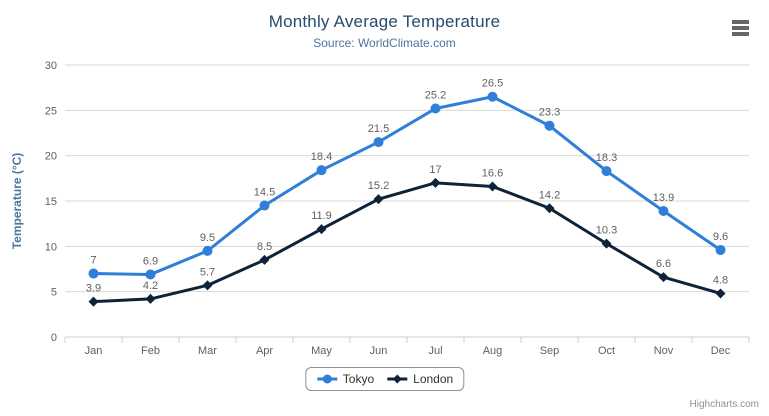 The image size is (769, 416). I want to click on data-label-tokyo-oct: 18.3, so click(606, 158).